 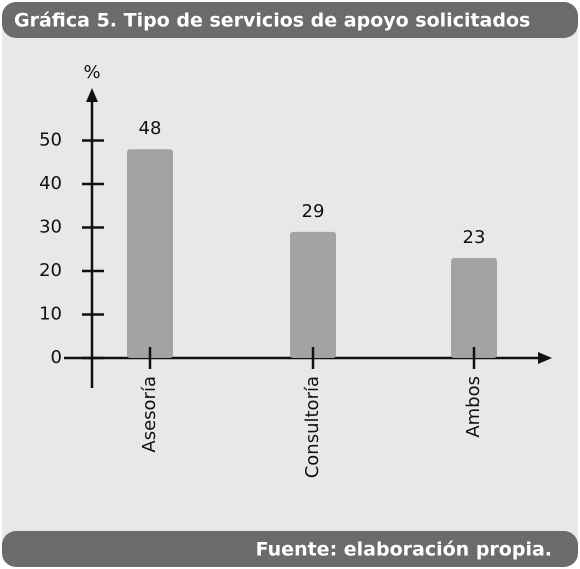 I want to click on title-band, so click(x=290, y=20).